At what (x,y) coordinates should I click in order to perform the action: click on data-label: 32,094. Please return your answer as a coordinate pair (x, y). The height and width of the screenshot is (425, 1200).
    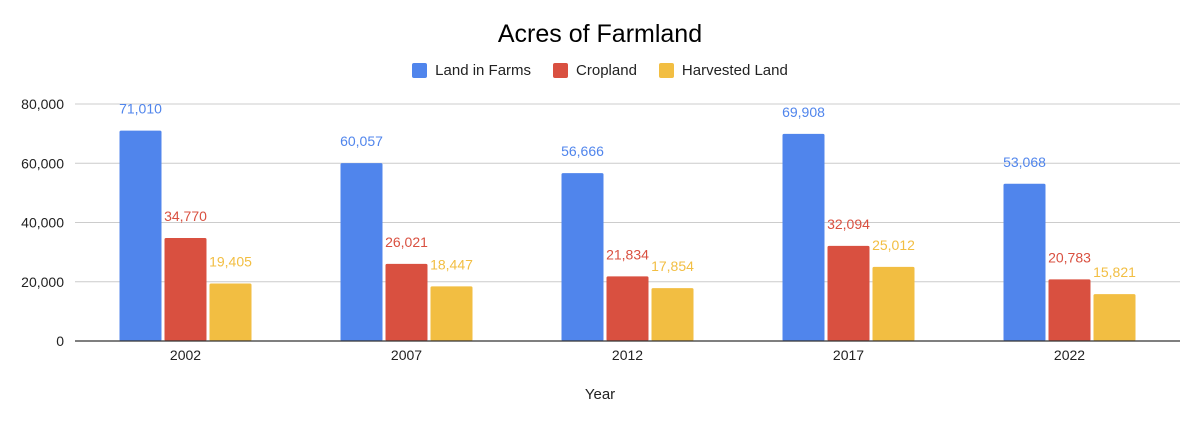
    Looking at the image, I should click on (848, 224).